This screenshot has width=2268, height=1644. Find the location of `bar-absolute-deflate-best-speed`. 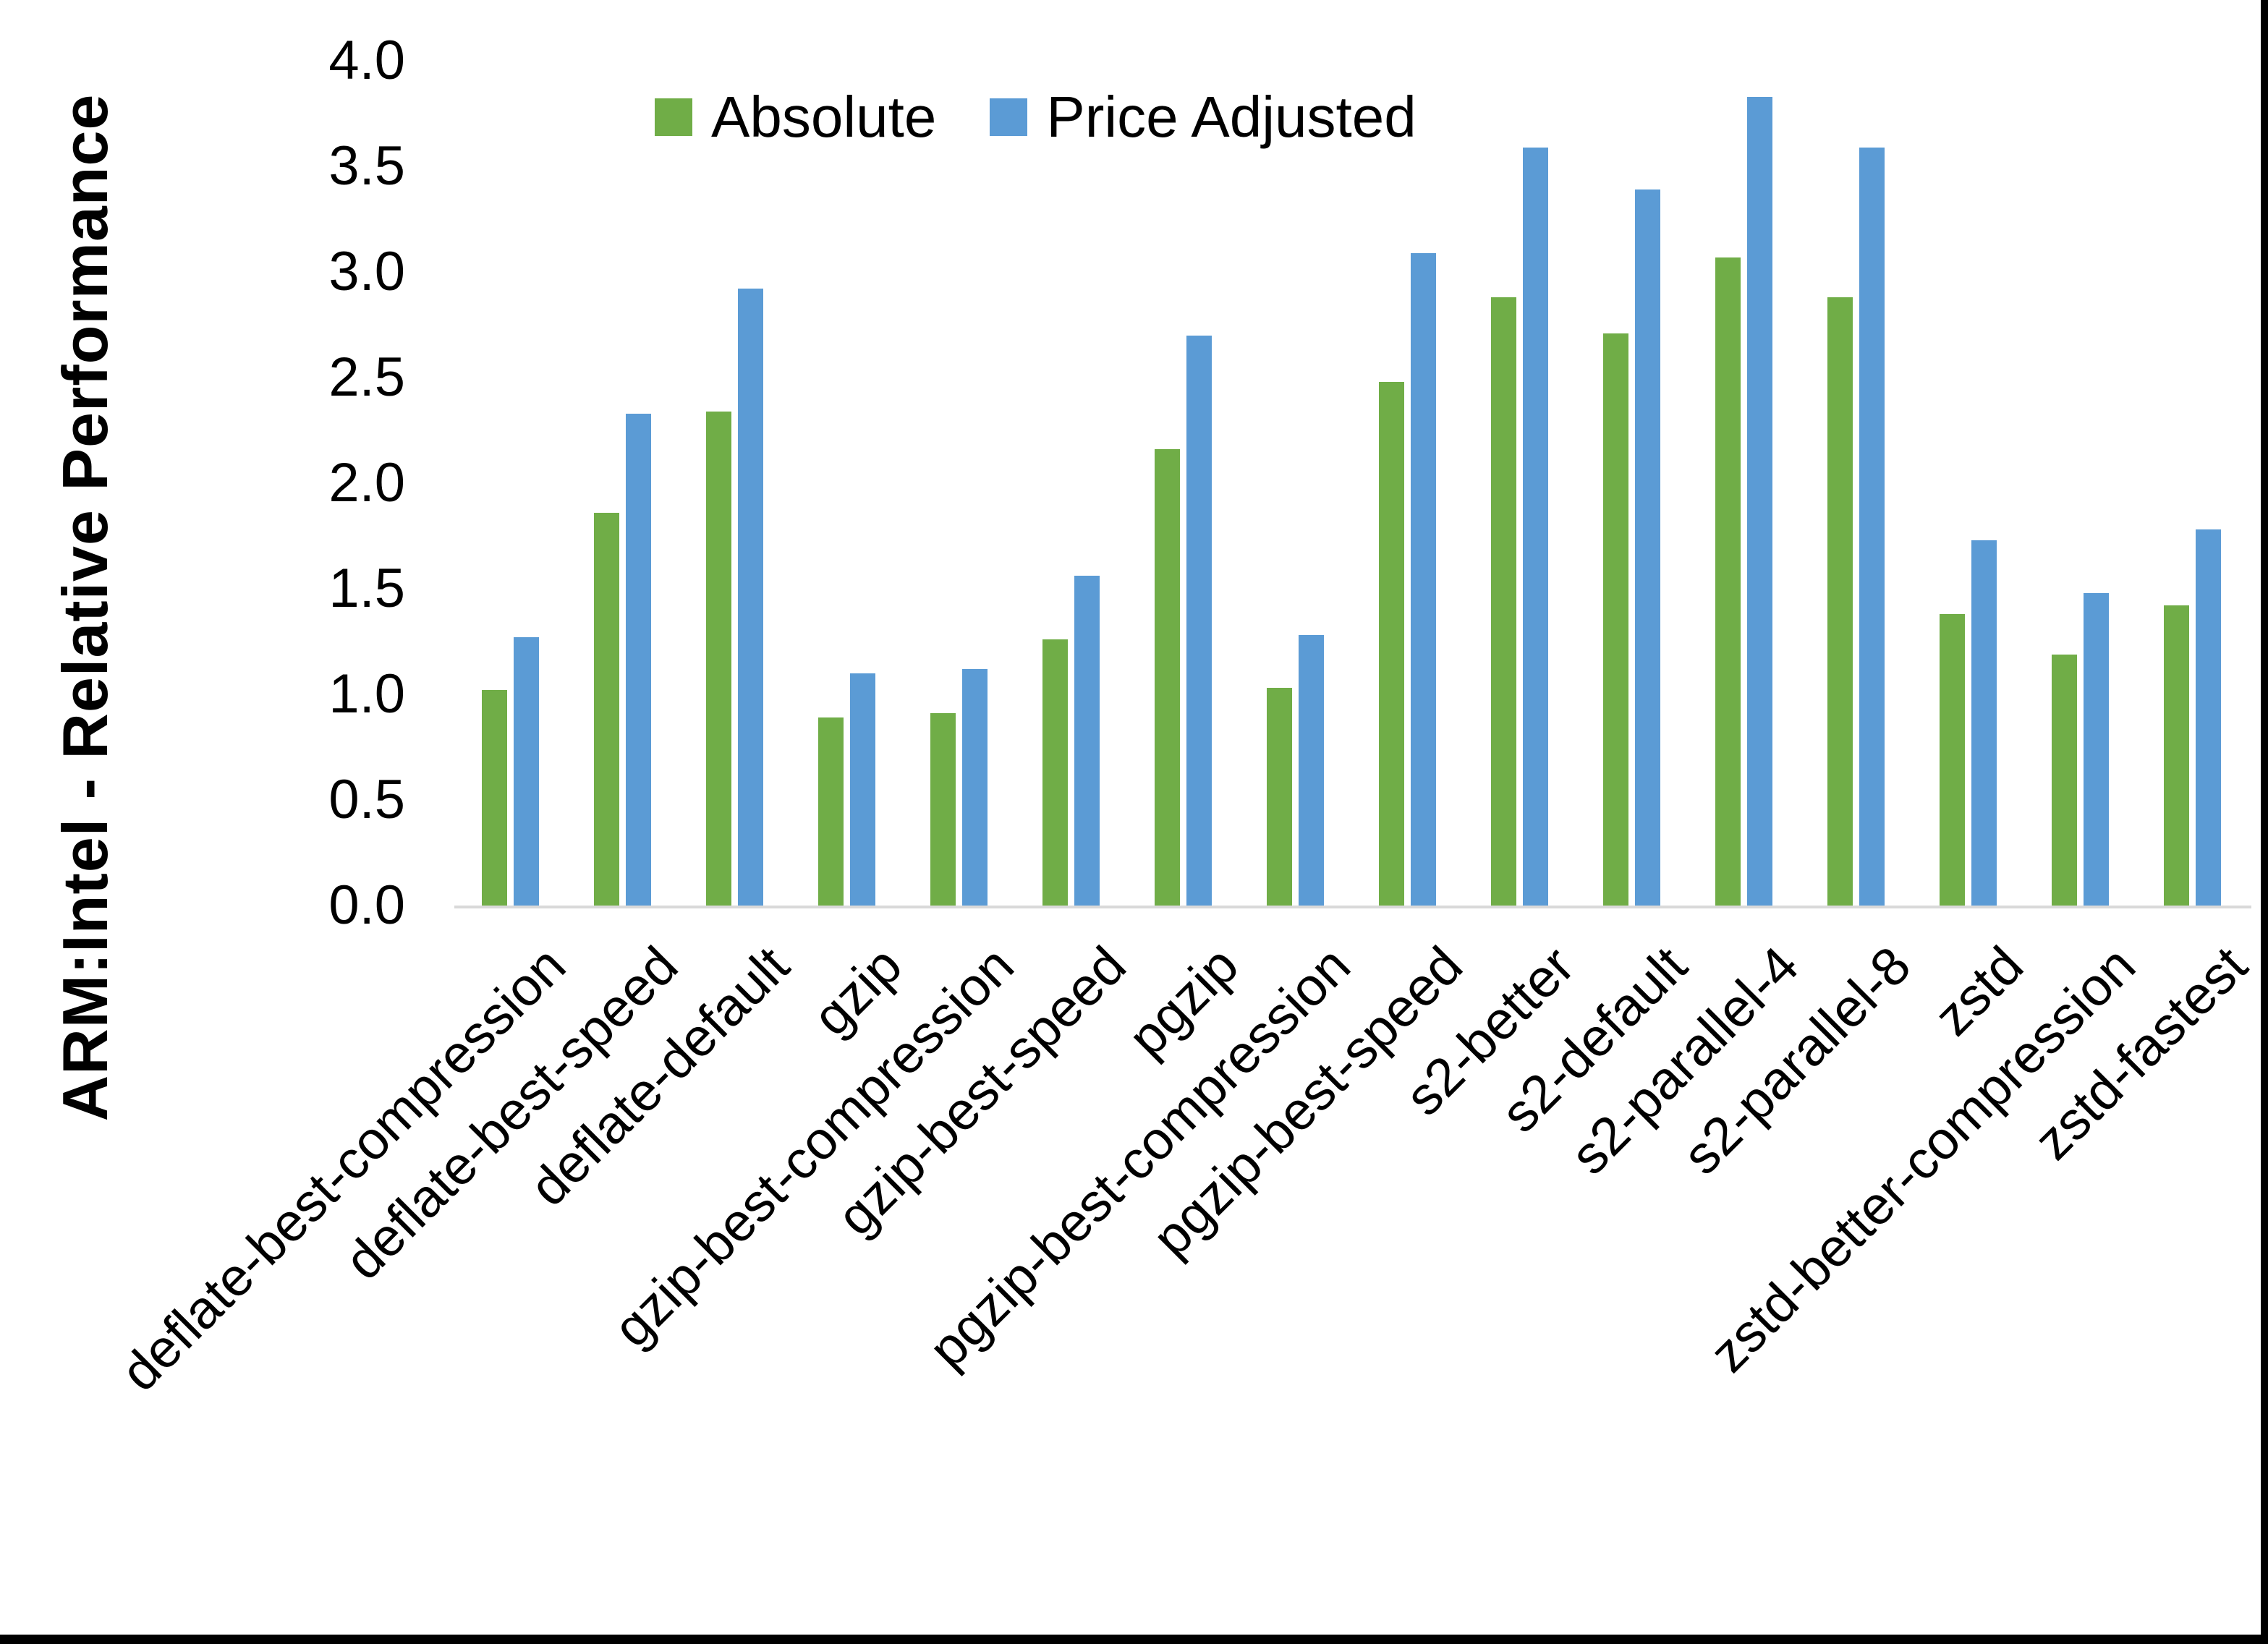

bar-absolute-deflate-best-speed is located at coordinates (606, 709).